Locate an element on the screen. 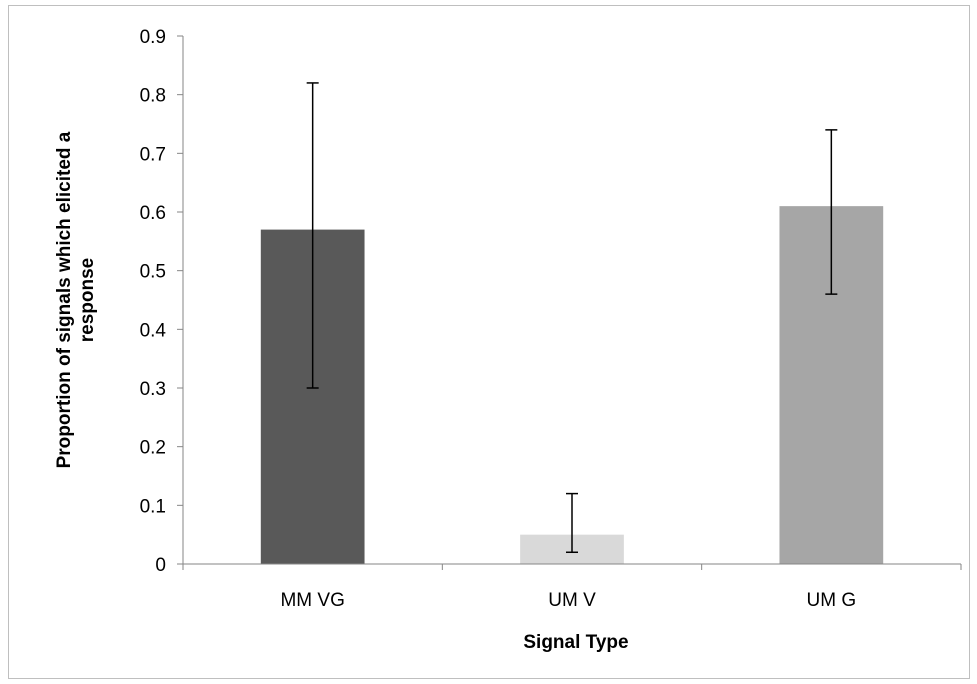 The height and width of the screenshot is (684, 977). y-axis-title-line-1: Proportion of signals which elicited a is located at coordinates (64, 299).